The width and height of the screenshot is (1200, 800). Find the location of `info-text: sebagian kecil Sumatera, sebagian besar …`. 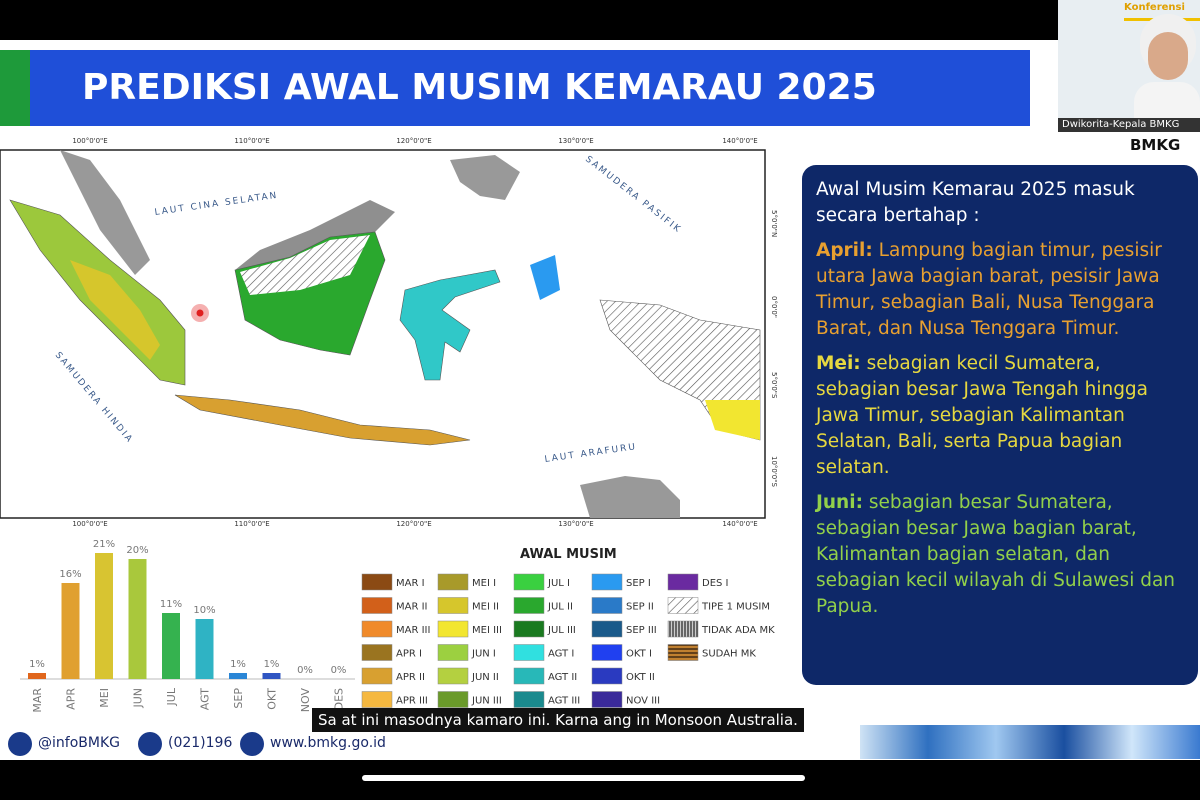

info-text: sebagian kecil Sumatera, sebagian besar … is located at coordinates (982, 415).